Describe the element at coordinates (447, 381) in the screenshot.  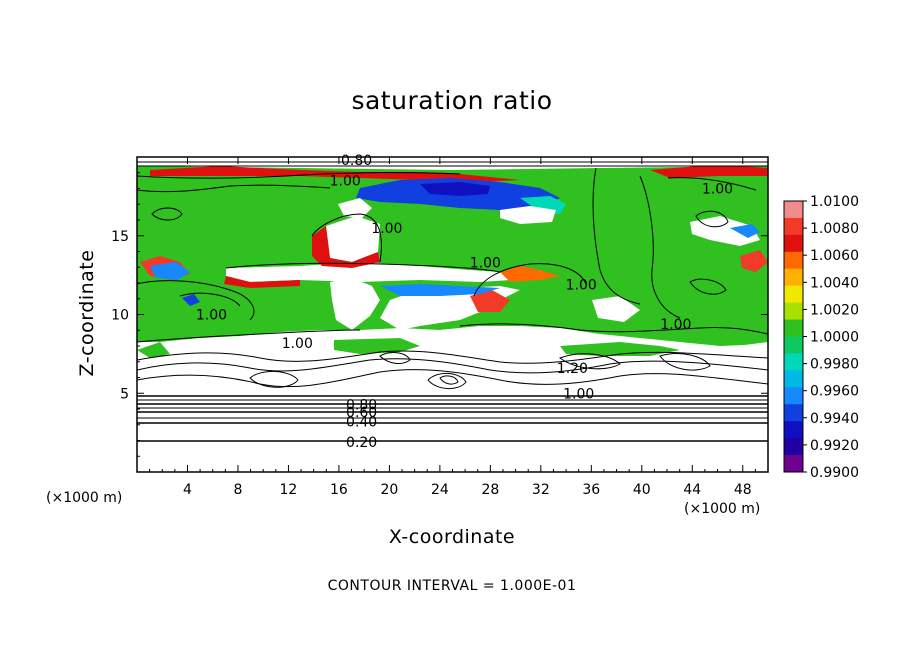
I see `contour-line-eddy-b` at that location.